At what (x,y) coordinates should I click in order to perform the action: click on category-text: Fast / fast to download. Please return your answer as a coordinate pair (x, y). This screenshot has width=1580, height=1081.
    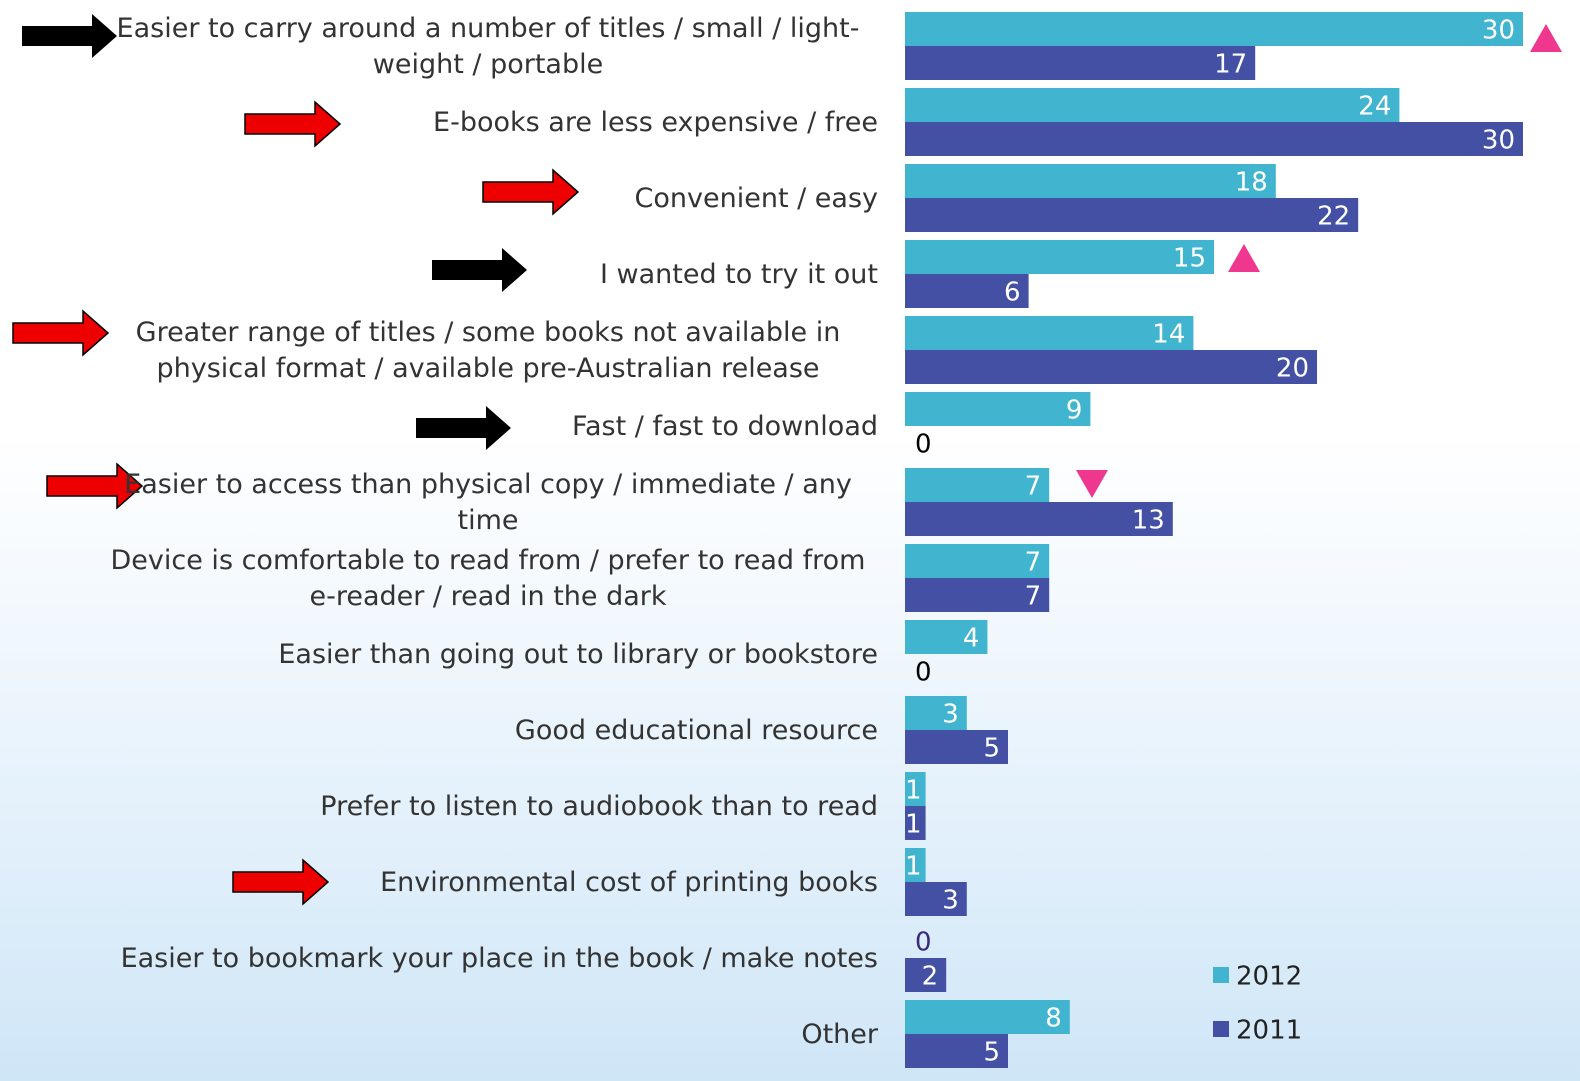
    Looking at the image, I should click on (724, 426).